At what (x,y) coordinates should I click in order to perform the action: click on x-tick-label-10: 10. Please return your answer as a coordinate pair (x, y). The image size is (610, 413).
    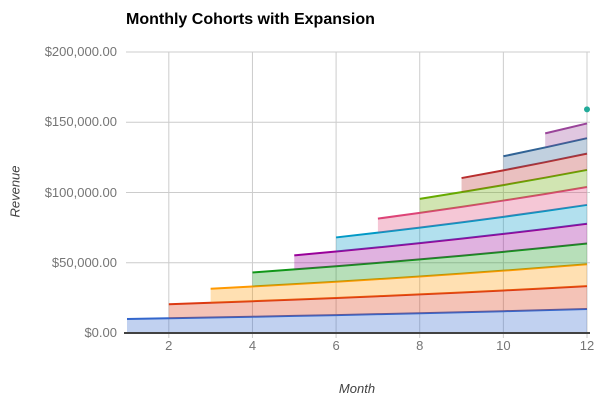
    Looking at the image, I should click on (503, 345).